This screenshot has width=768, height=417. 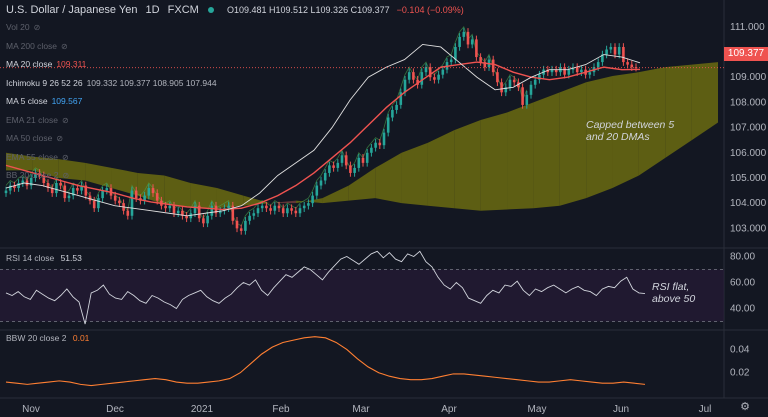 What do you see at coordinates (152, 10) in the screenshot?
I see `interval: 1D` at bounding box center [152, 10].